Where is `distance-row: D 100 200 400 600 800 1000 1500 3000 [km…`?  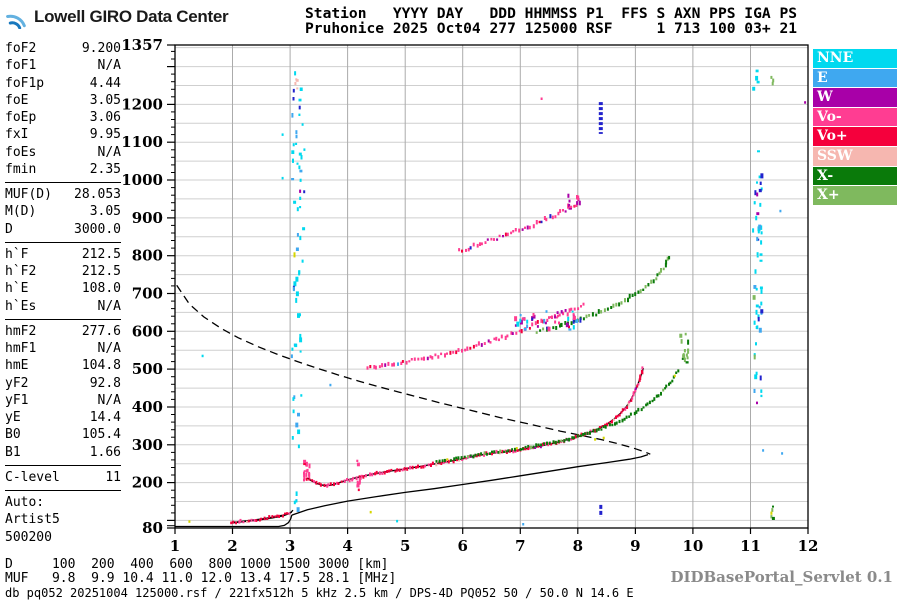 distance-row: D 100 200 400 600 800 1000 1500 3000 [km… is located at coordinates (197, 564).